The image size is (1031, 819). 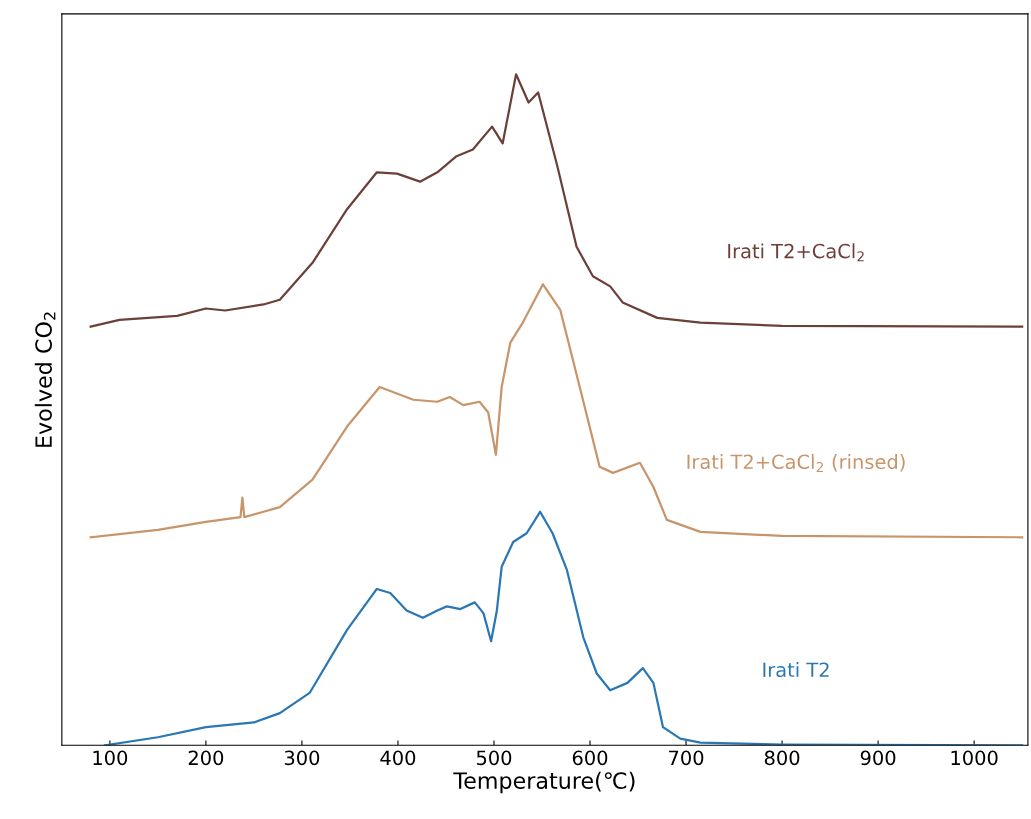 What do you see at coordinates (686, 758) in the screenshot?
I see `x-tick-label: 700` at bounding box center [686, 758].